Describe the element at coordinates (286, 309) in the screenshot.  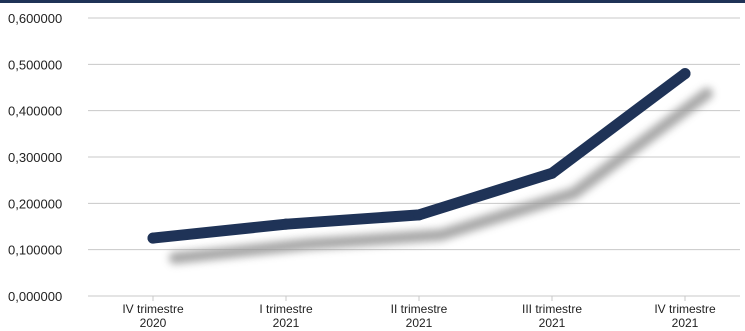
I see `x-tick-label-line: I trimestre` at that location.